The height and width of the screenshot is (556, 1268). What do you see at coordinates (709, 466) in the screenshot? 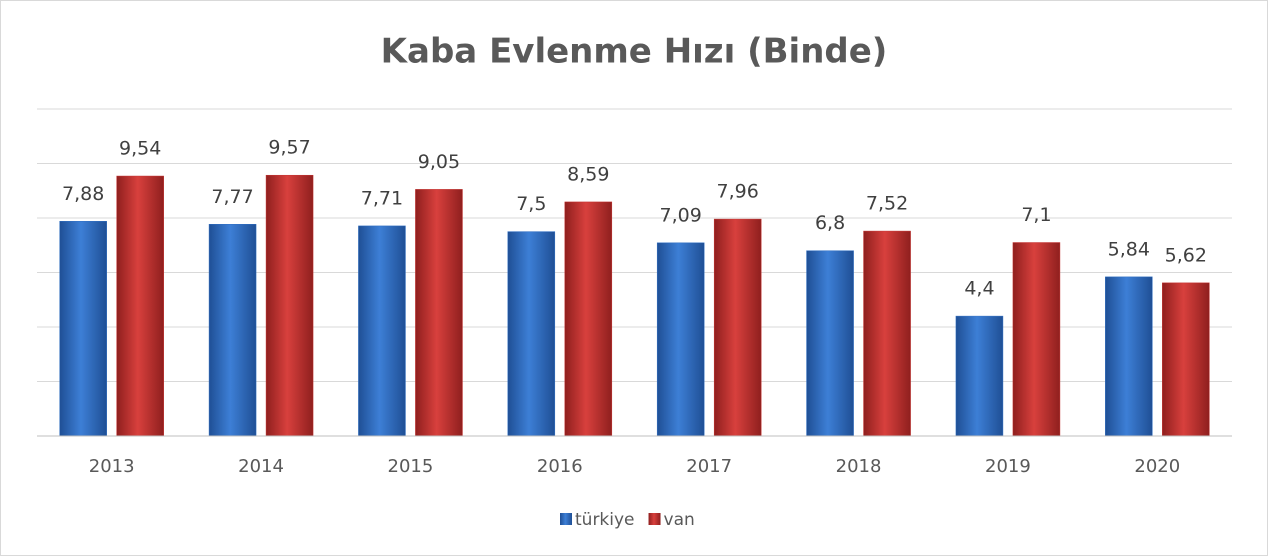
I see `x-tick-label: 2017` at bounding box center [709, 466].